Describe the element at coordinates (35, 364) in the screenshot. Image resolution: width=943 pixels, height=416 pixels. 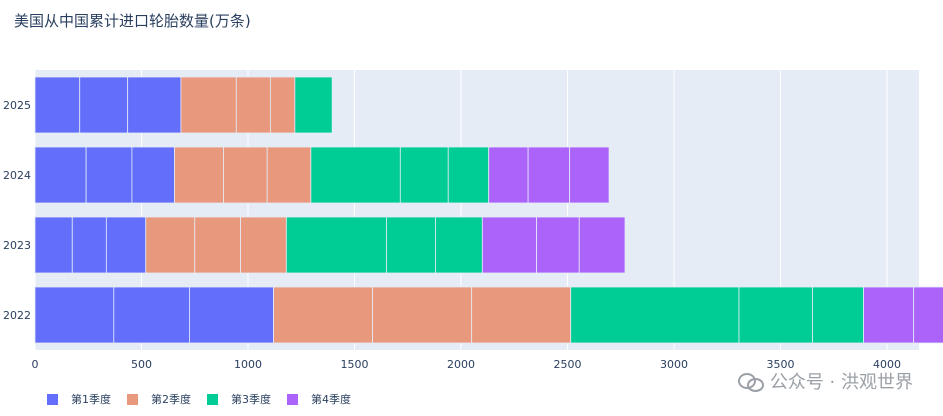
I see `x-tick-label: 0` at that location.